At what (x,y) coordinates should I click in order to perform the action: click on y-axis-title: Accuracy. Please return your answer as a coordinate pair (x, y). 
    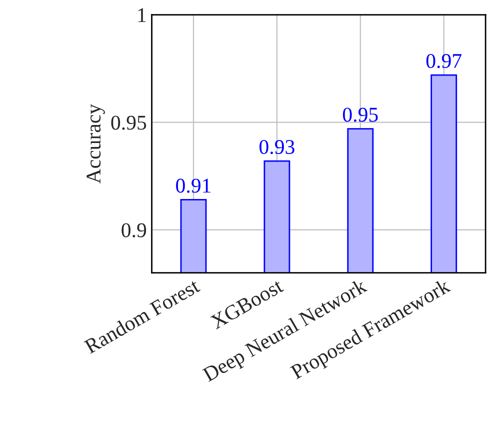
    Looking at the image, I should click on (95, 144).